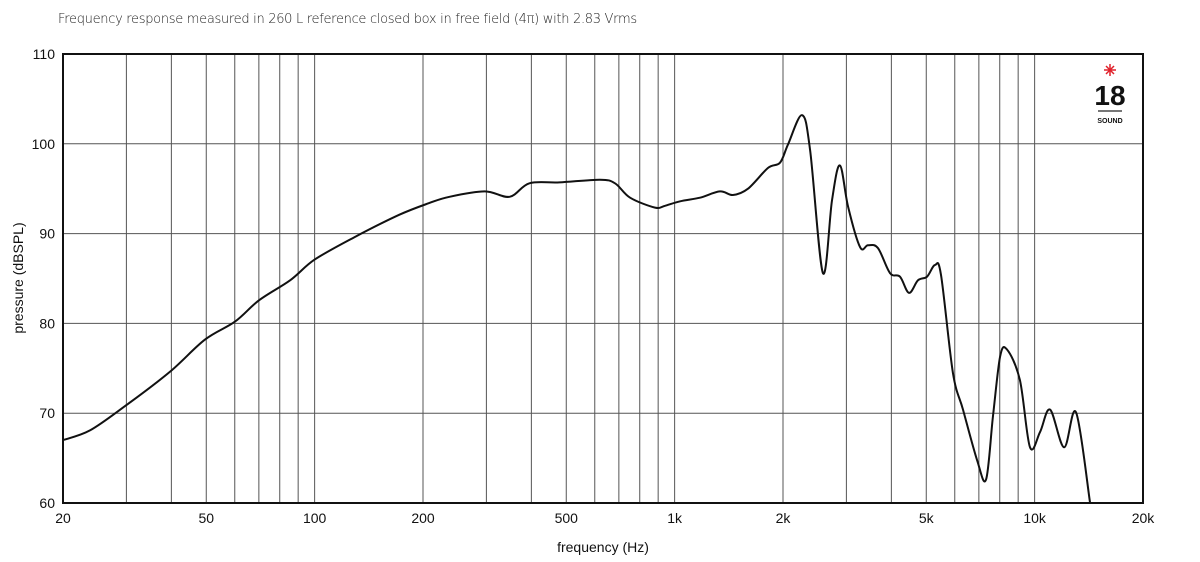 The width and height of the screenshot is (1200, 562). Describe the element at coordinates (47, 323) in the screenshot. I see `y-tick-label: 80` at that location.